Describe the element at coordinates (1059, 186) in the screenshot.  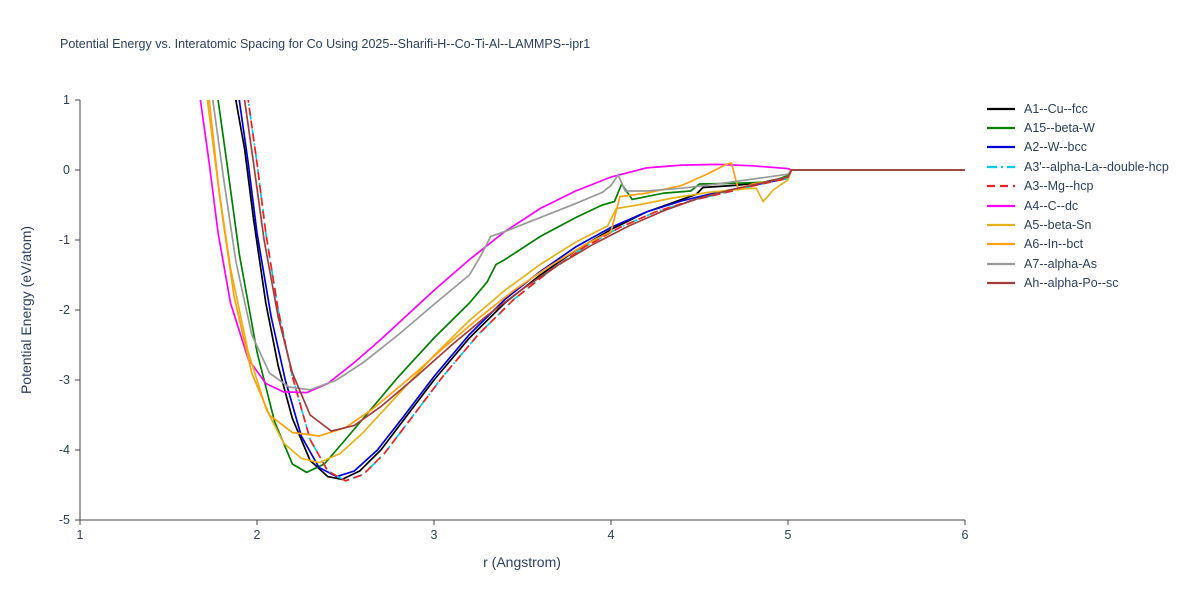
I see `legend-label: A3--Mg--hcp` at that location.